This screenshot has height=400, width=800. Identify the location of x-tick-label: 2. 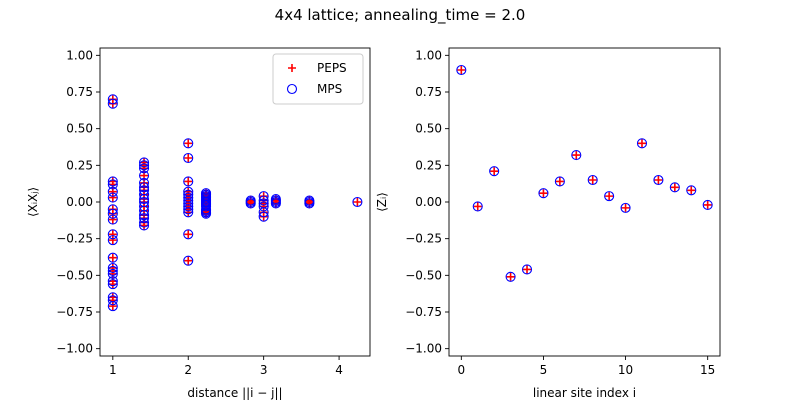
(188, 370).